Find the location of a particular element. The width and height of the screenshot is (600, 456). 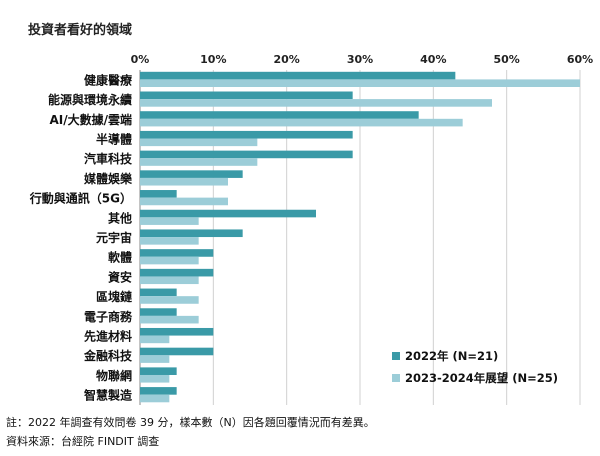

legend-label: 2023-2024年展望 (N=25) is located at coordinates (481, 378).